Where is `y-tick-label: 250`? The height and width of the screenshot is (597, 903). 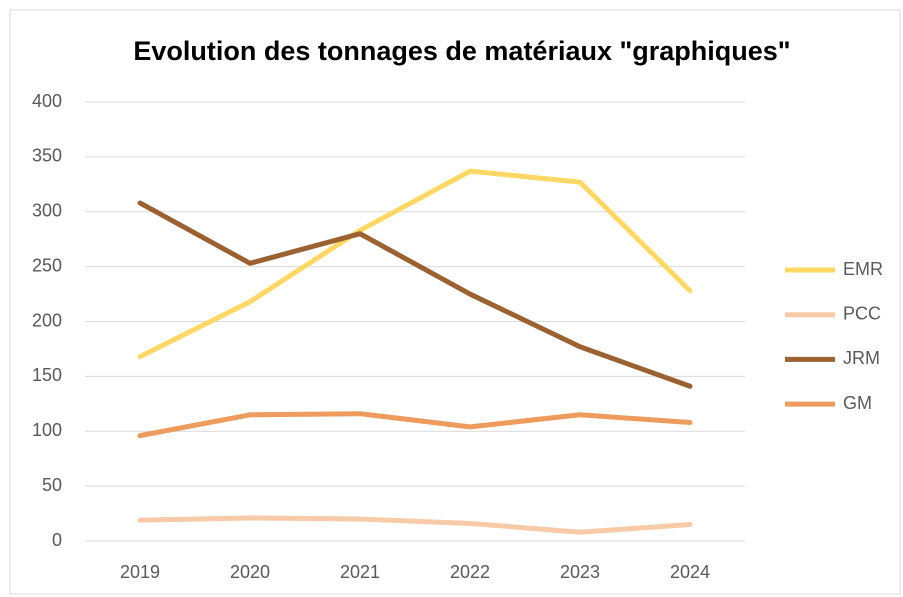
y-tick-label: 250 is located at coordinates (47, 265).